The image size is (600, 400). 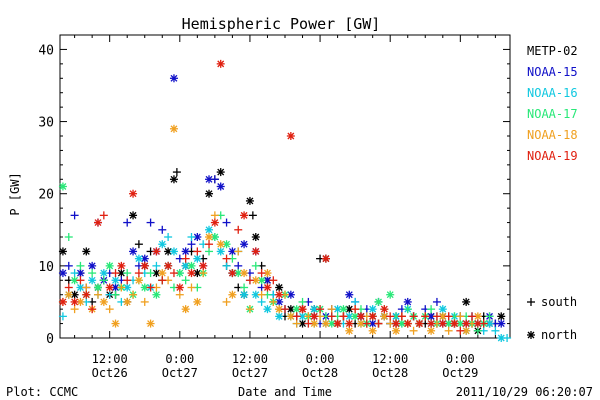 What do you see at coordinates (262, 280) in the screenshot?
I see `data-point-noaa-17-34-d2` at bounding box center [262, 280].